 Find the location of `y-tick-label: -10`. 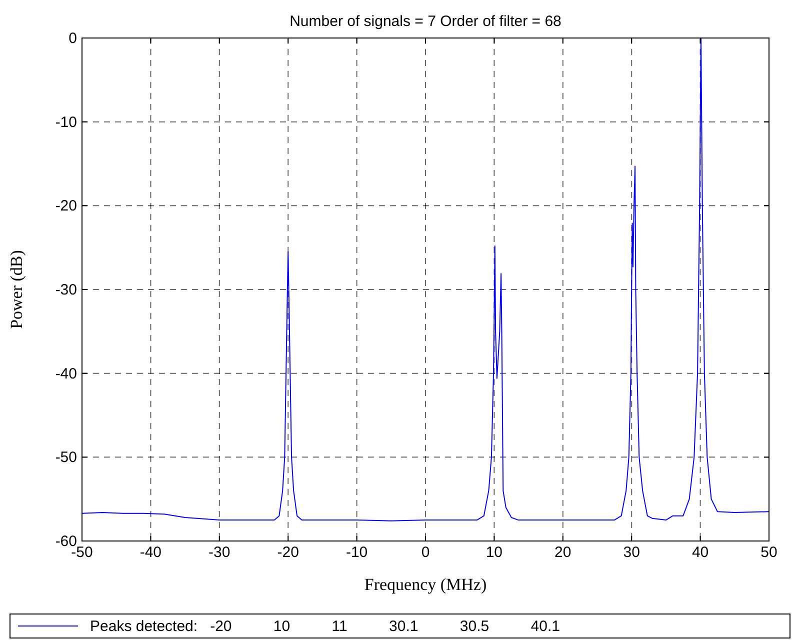

y-tick-label: -10 is located at coordinates (66, 122).